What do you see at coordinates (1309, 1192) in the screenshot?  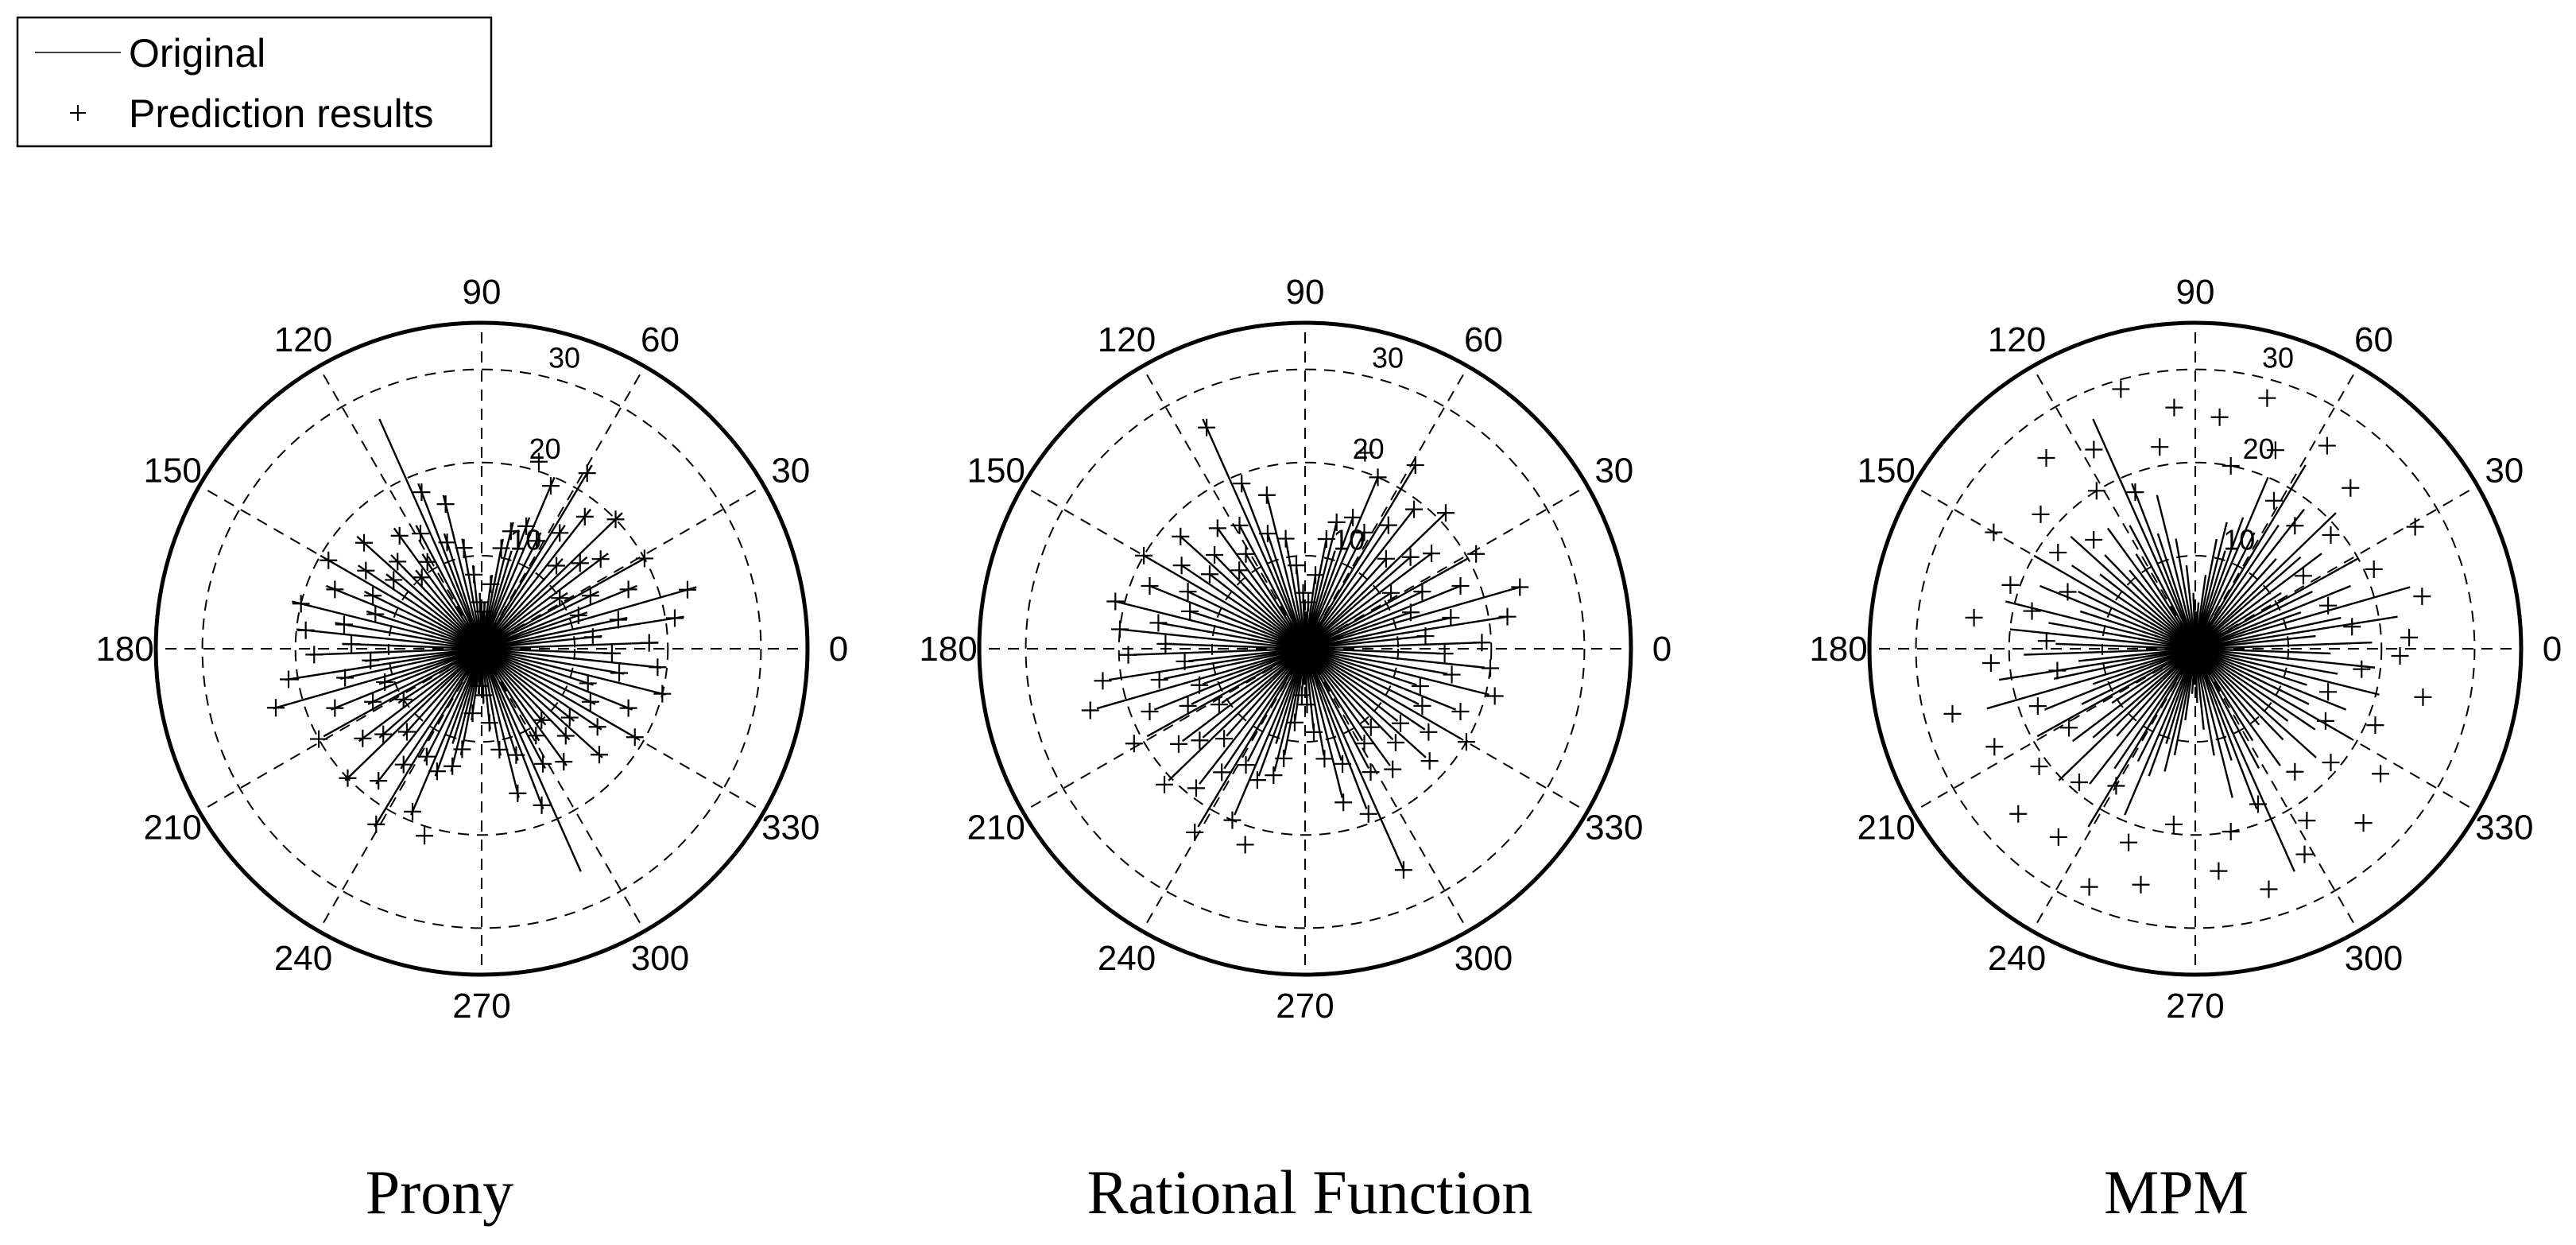 I see `caption-rational-function: Rational Function` at bounding box center [1309, 1192].